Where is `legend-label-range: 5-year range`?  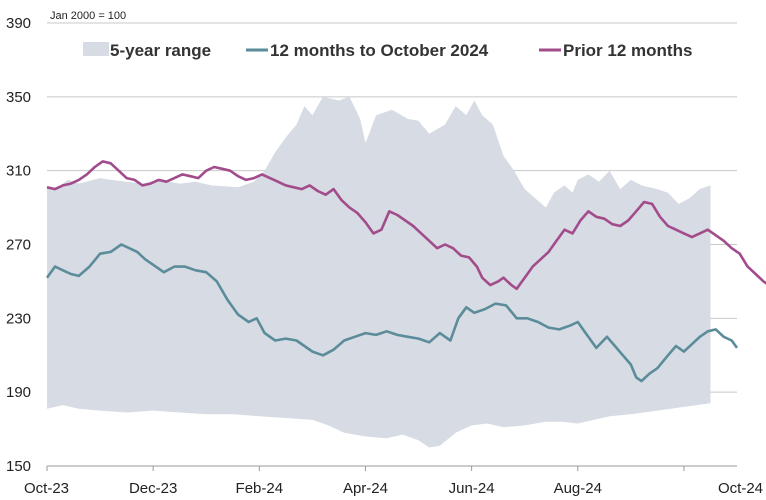 legend-label-range: 5-year range is located at coordinates (160, 50).